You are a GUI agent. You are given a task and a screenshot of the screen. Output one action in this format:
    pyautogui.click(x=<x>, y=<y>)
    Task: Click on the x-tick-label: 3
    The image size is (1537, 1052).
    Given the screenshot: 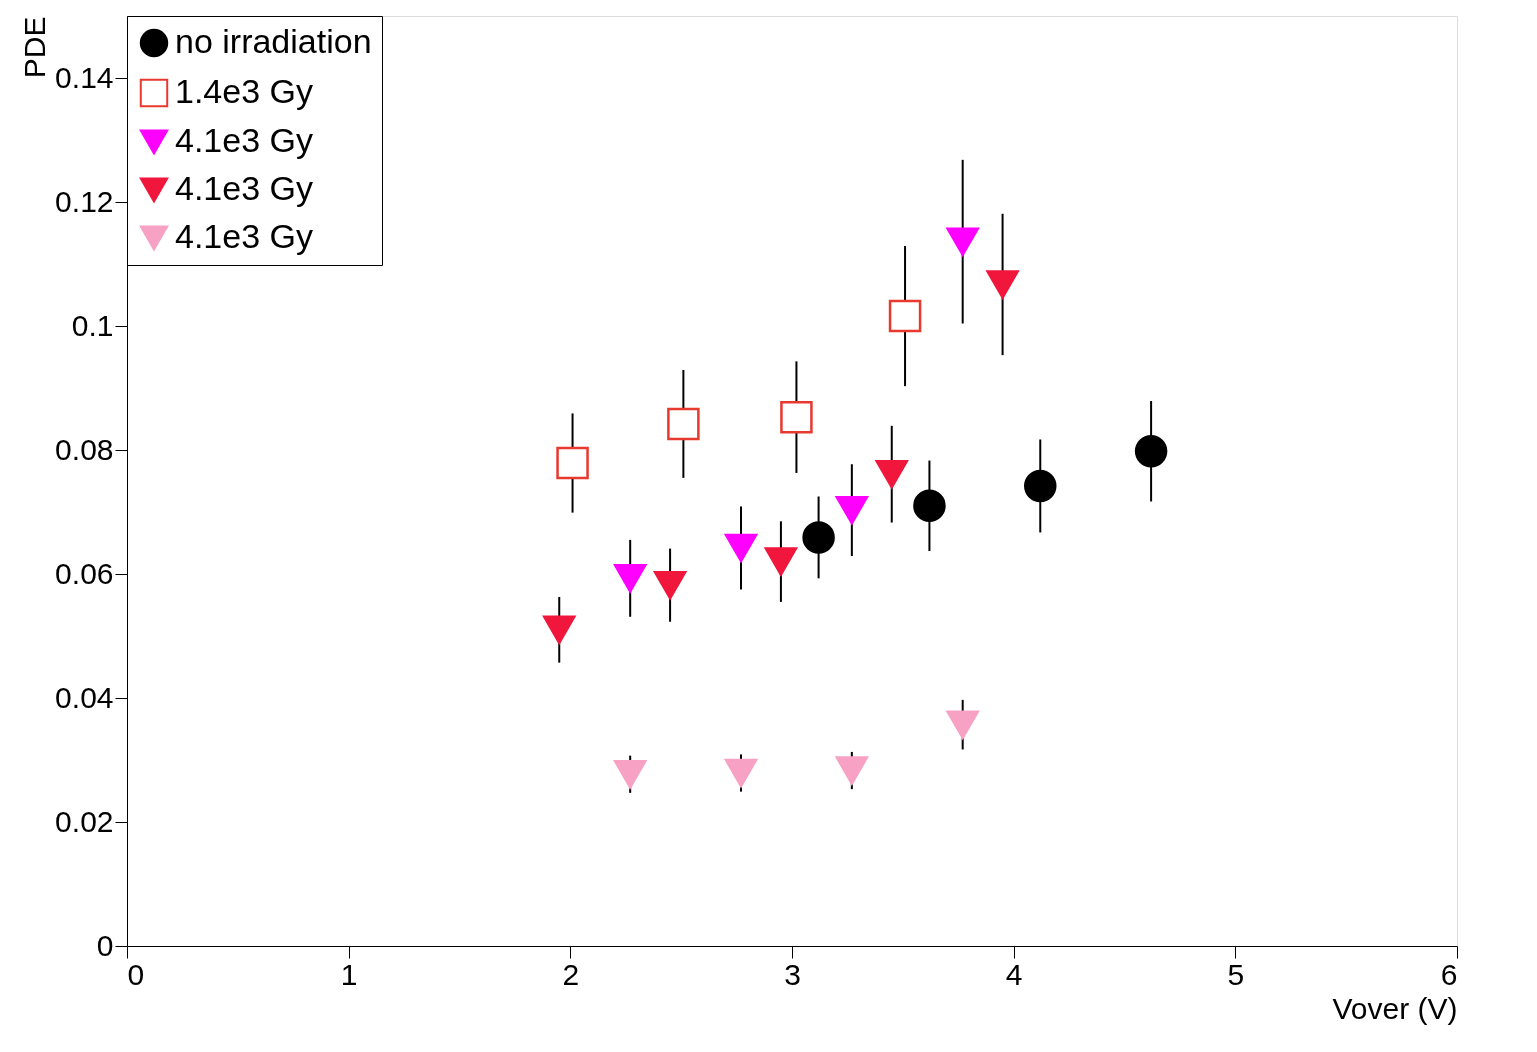 What is the action you would take?
    pyautogui.click(x=792, y=974)
    